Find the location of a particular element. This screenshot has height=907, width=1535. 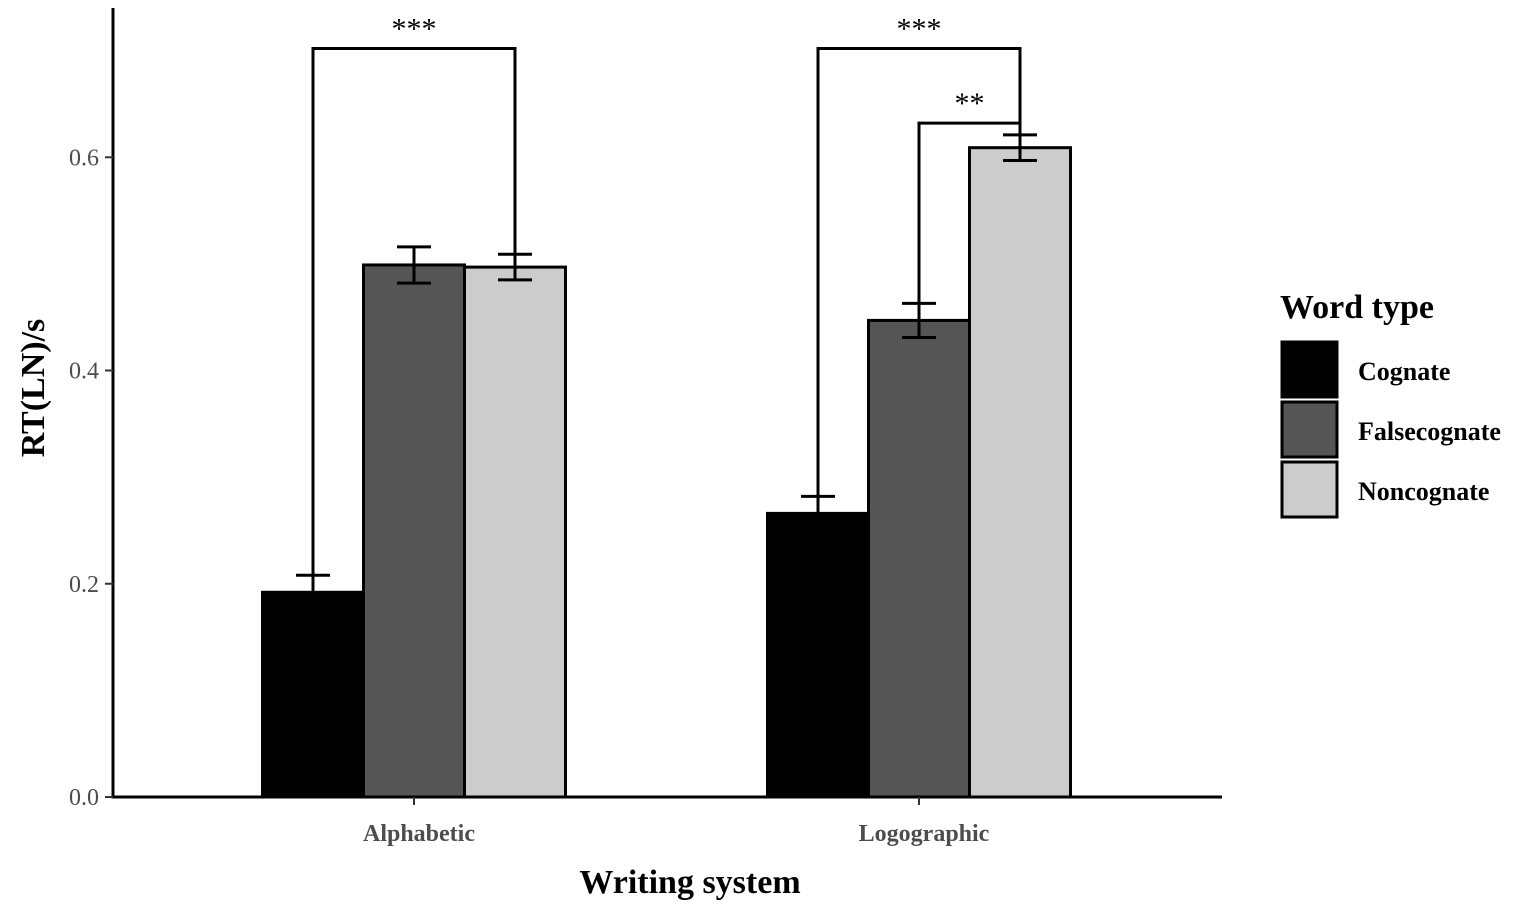

significance-label: ** is located at coordinates (970, 103).